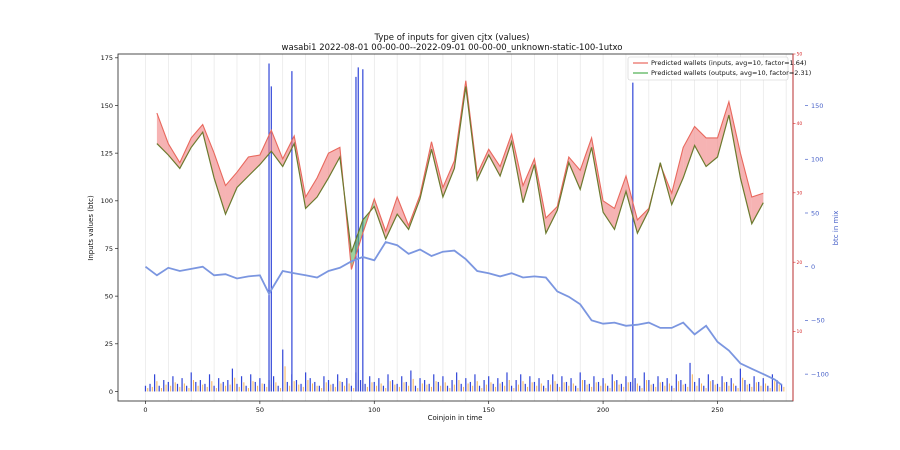 Image resolution: width=900 pixels, height=450 pixels. I want to click on y-tick-label: 25, so click(109, 344).